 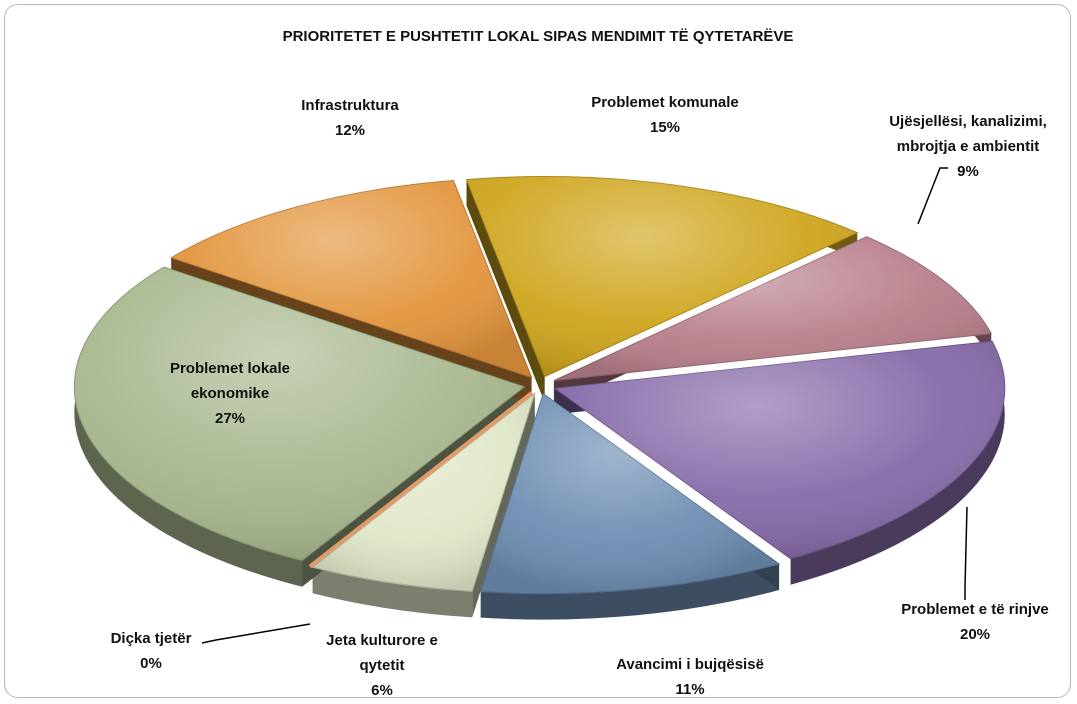 What do you see at coordinates (665, 102) in the screenshot?
I see `slice-name: Problemet komunale` at bounding box center [665, 102].